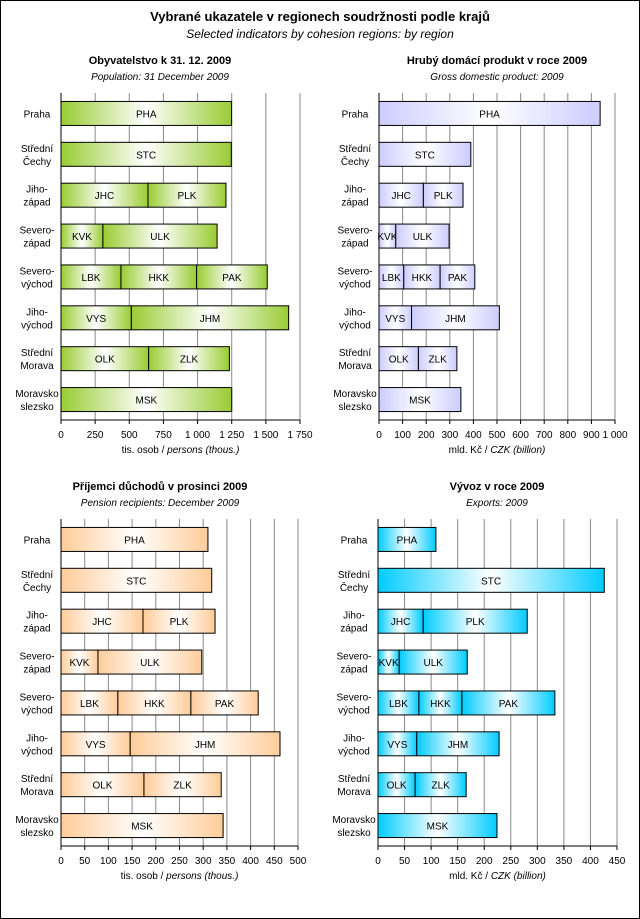 The width and height of the screenshot is (640, 919). I want to click on tick-label: 200, so click(155, 861).